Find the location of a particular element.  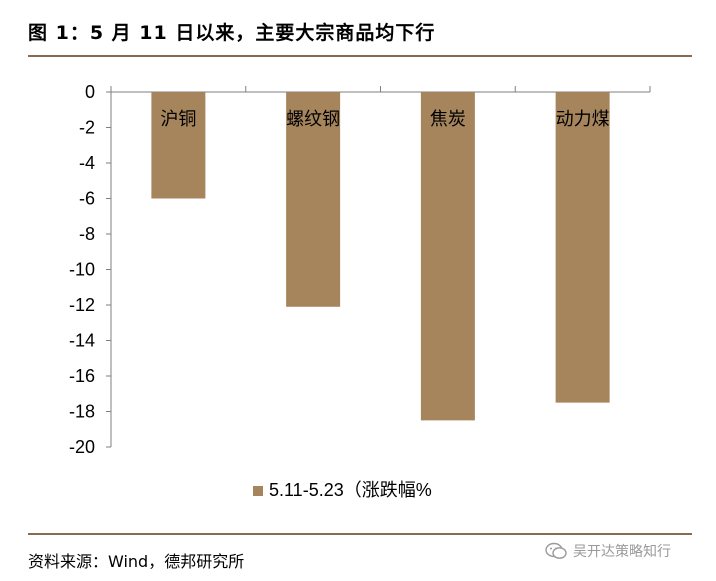

category-label: 焦炭 is located at coordinates (448, 119).